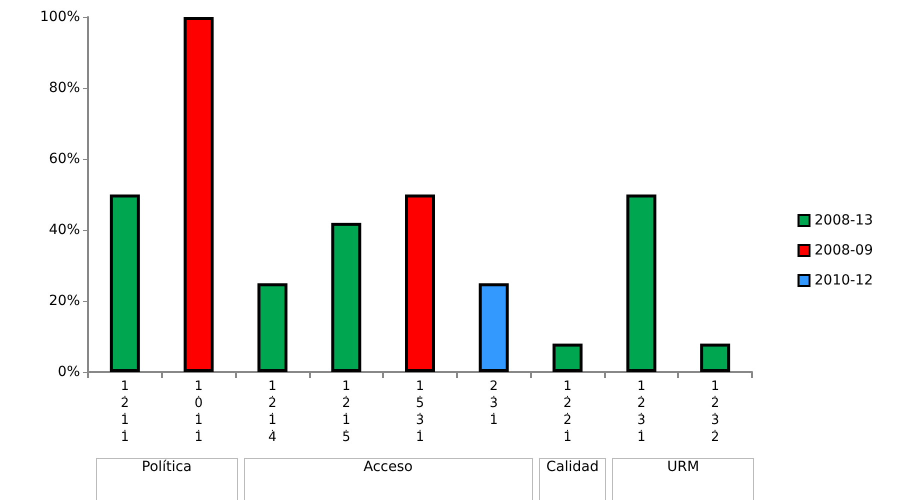 The height and width of the screenshot is (501, 898). I want to click on x-tick-label: 1.2.1.5, so click(346, 412).